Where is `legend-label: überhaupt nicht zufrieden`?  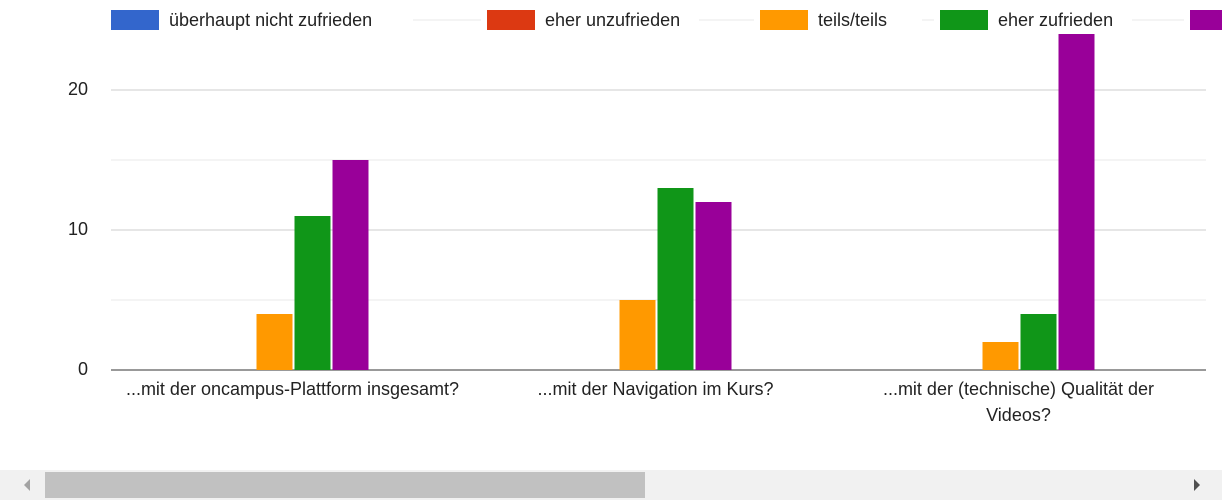
legend-label: überhaupt nicht zufrieden is located at coordinates (270, 20).